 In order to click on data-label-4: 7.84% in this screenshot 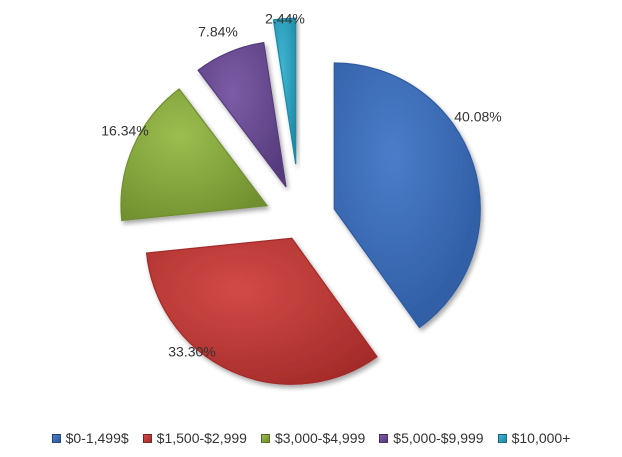, I will do `click(218, 32)`.